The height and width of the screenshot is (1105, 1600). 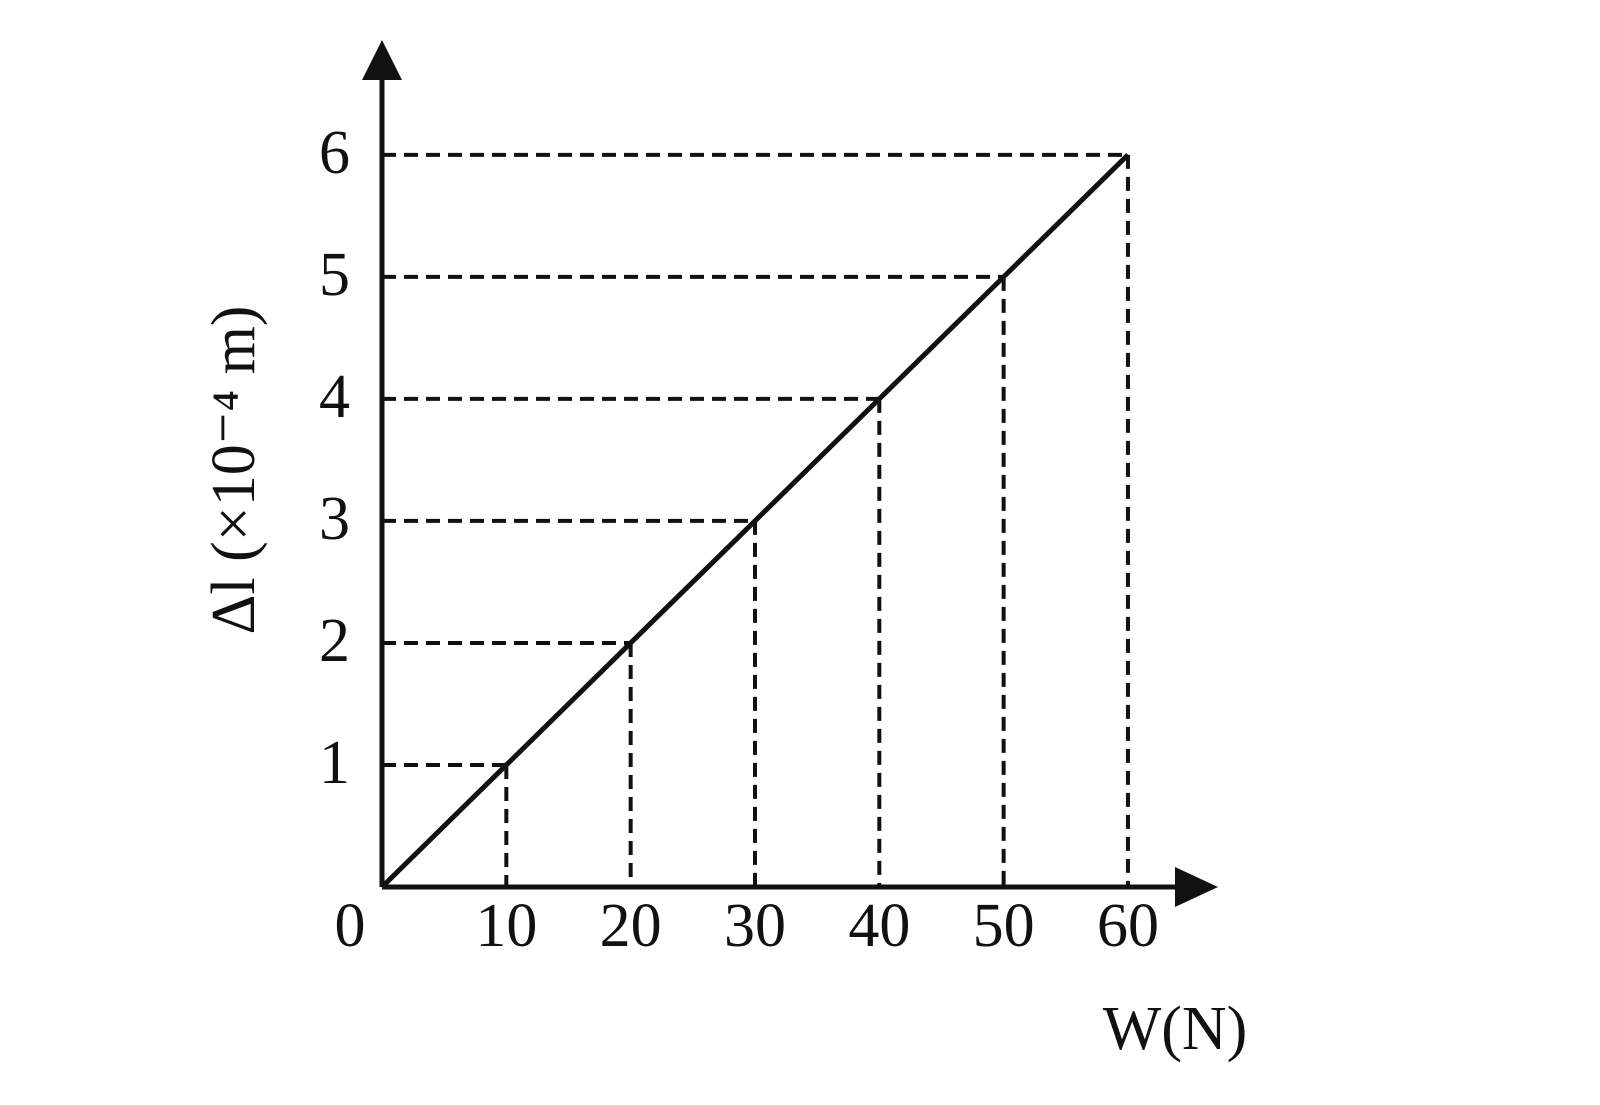 I want to click on x-tick-label: 40, so click(x=879, y=926).